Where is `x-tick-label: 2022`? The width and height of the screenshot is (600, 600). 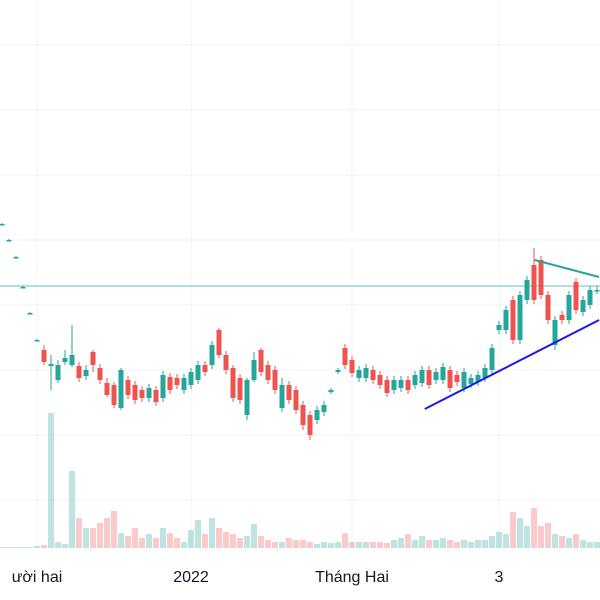
x-tick-label: 2022 is located at coordinates (191, 577).